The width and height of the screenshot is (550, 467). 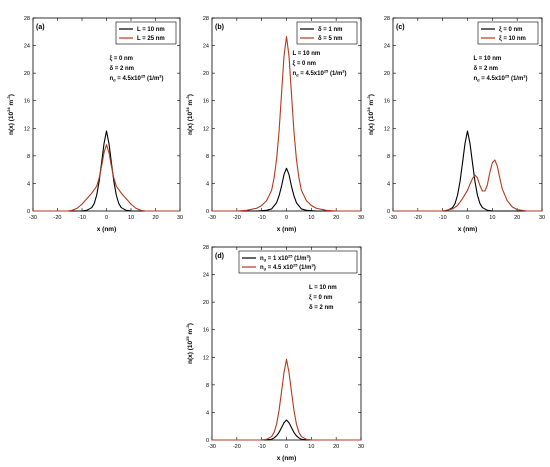 I want to click on legend-entry: L = 25 nm, so click(x=151, y=39).